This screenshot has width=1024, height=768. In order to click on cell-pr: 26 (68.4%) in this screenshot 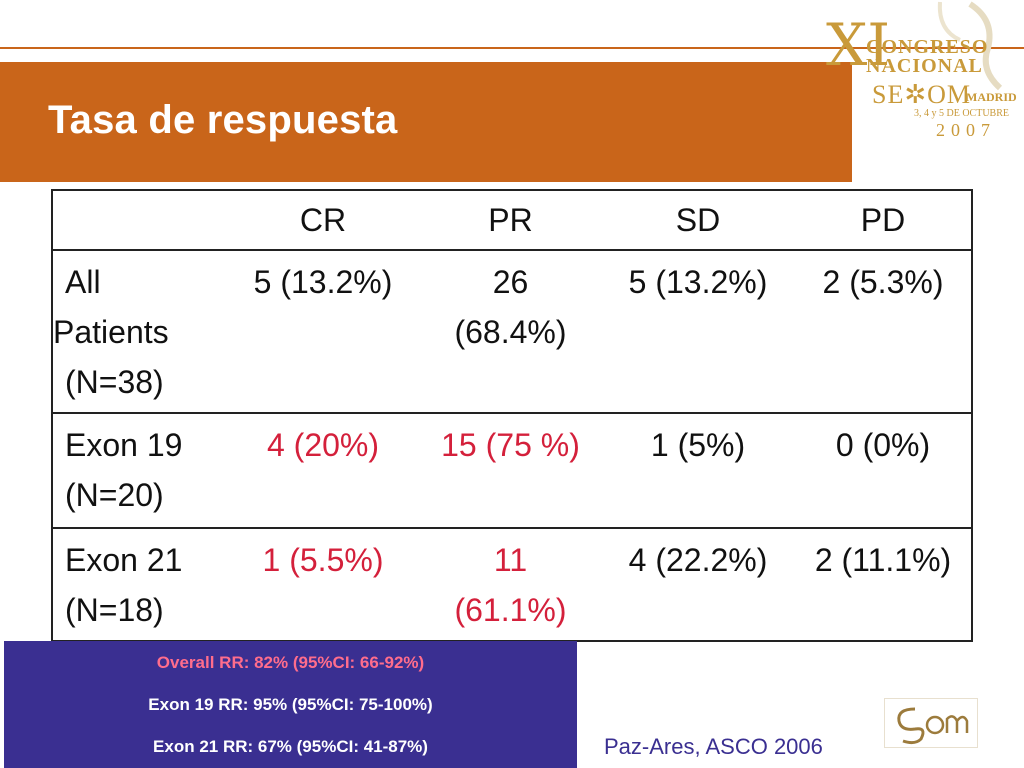, I will do `click(510, 304)`.